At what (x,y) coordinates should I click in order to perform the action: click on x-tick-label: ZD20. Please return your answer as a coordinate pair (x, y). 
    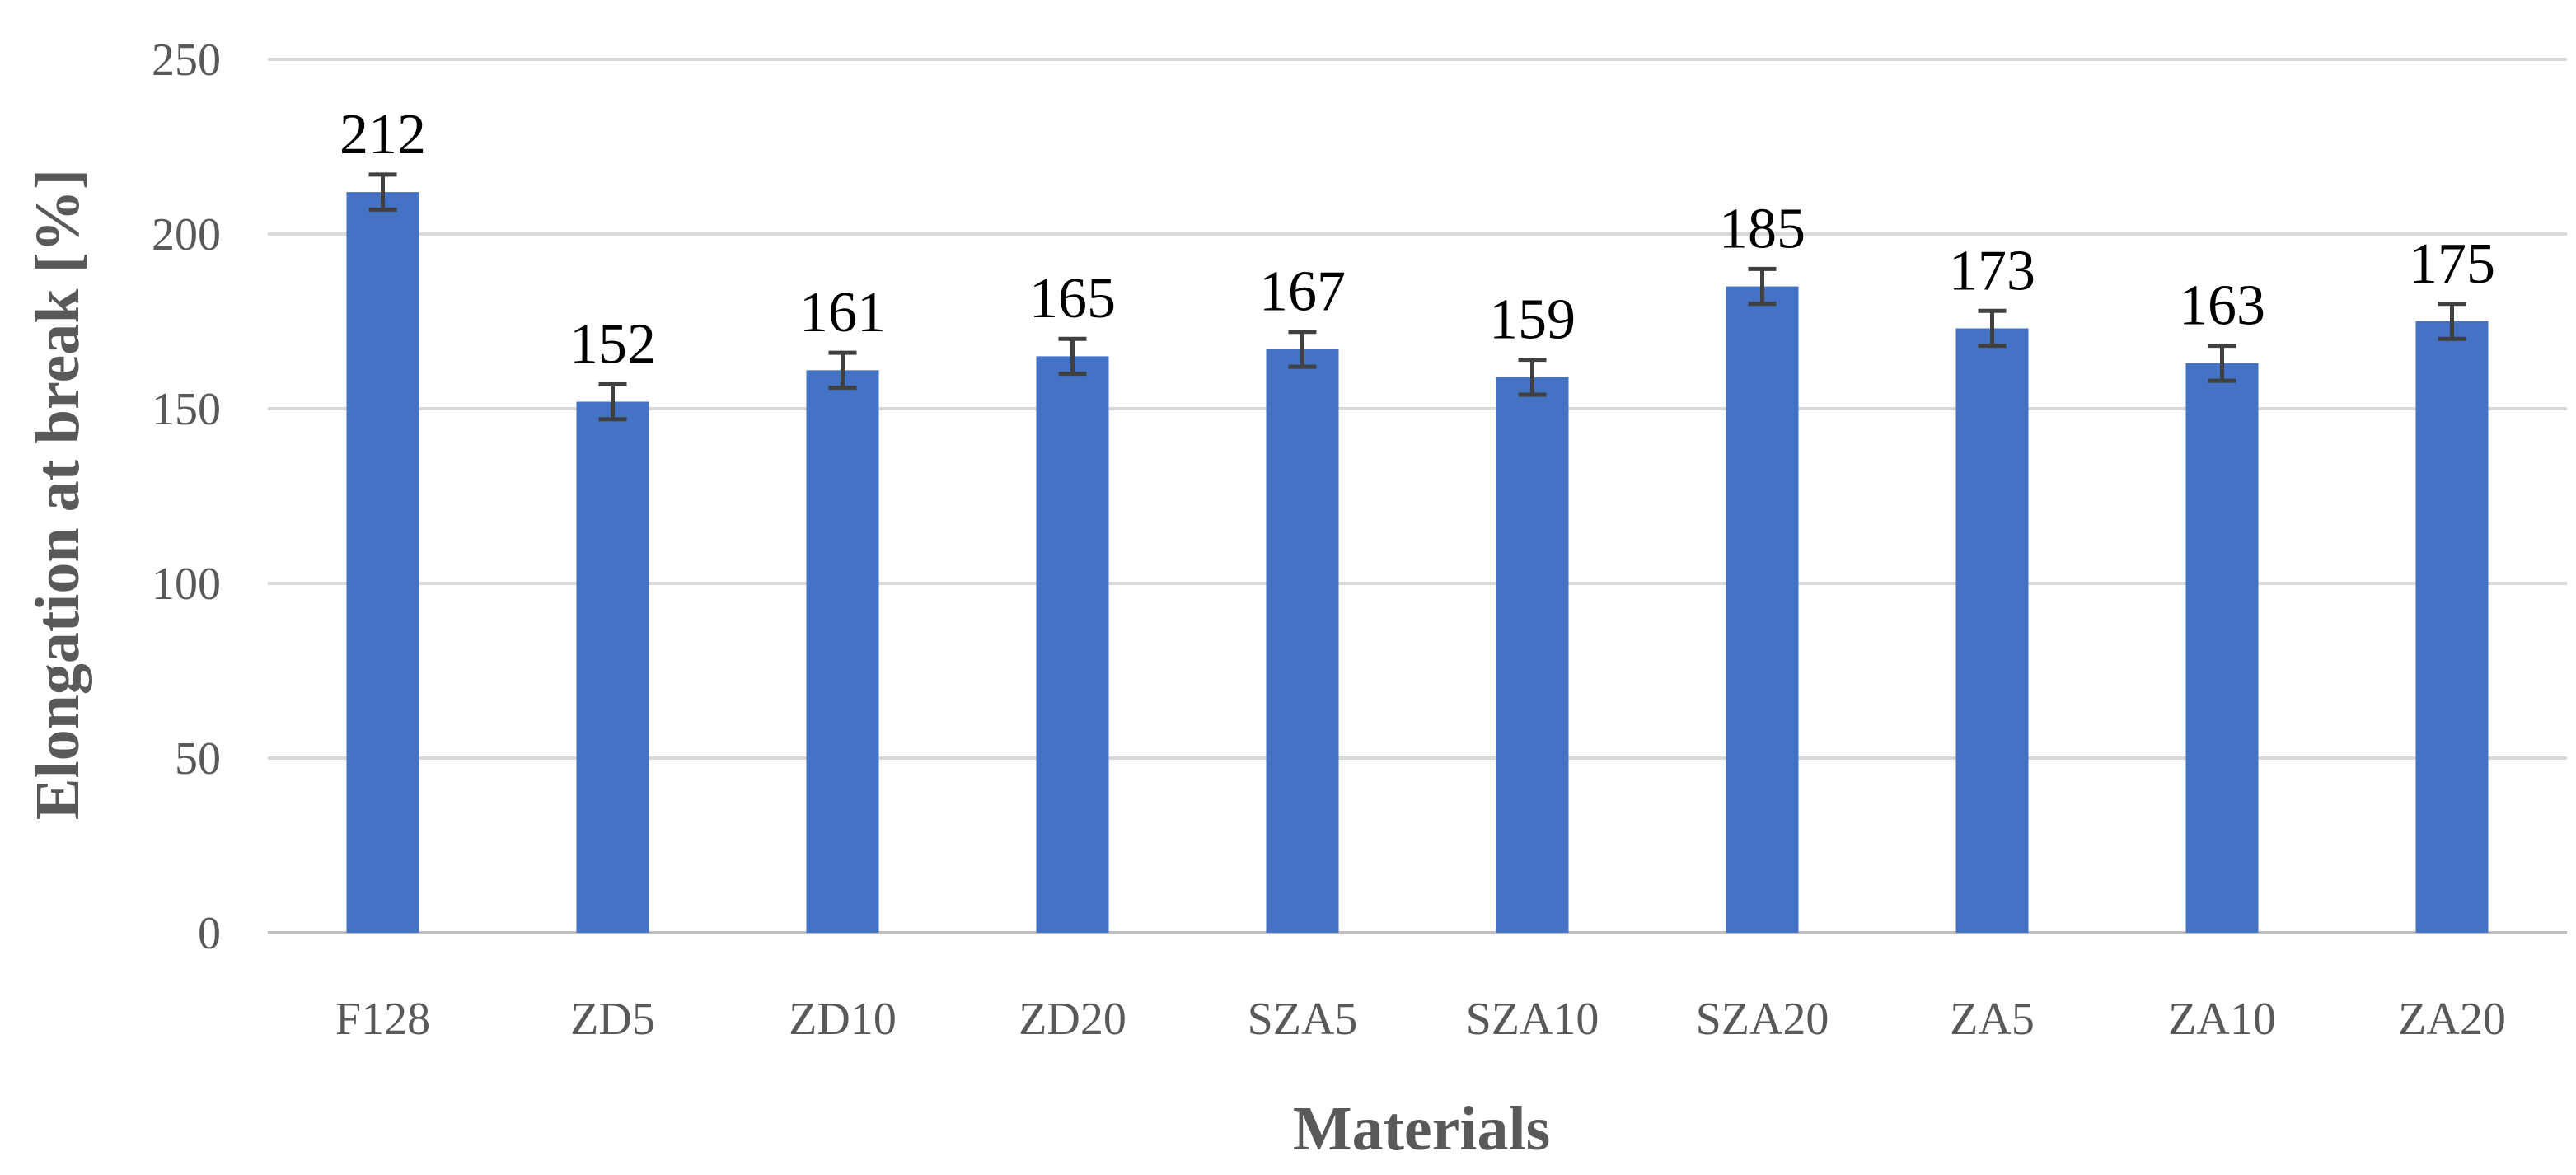
    Looking at the image, I should click on (1072, 1019).